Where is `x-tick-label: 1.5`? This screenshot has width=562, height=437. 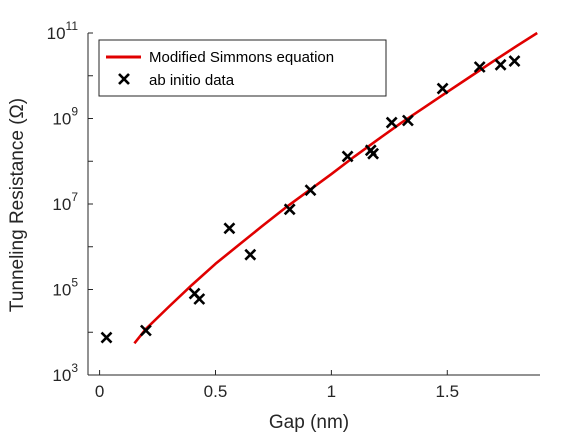 x-tick-label: 1.5 is located at coordinates (447, 391).